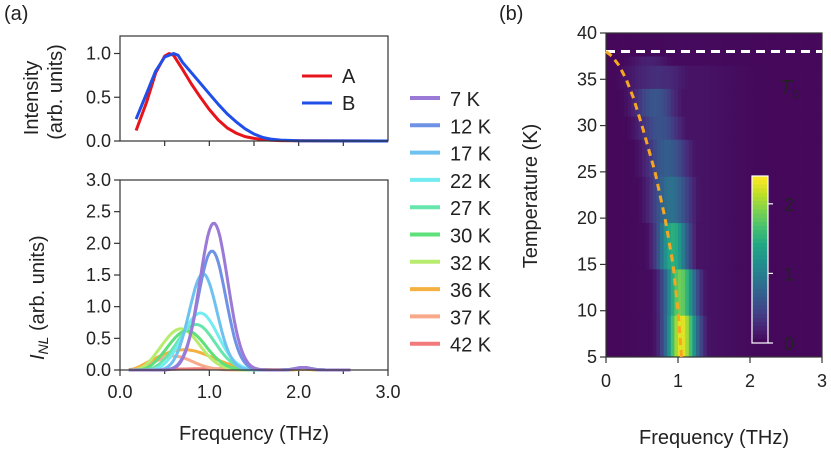 This screenshot has height=452, width=831. I want to click on intensity-frame, so click(254, 88).